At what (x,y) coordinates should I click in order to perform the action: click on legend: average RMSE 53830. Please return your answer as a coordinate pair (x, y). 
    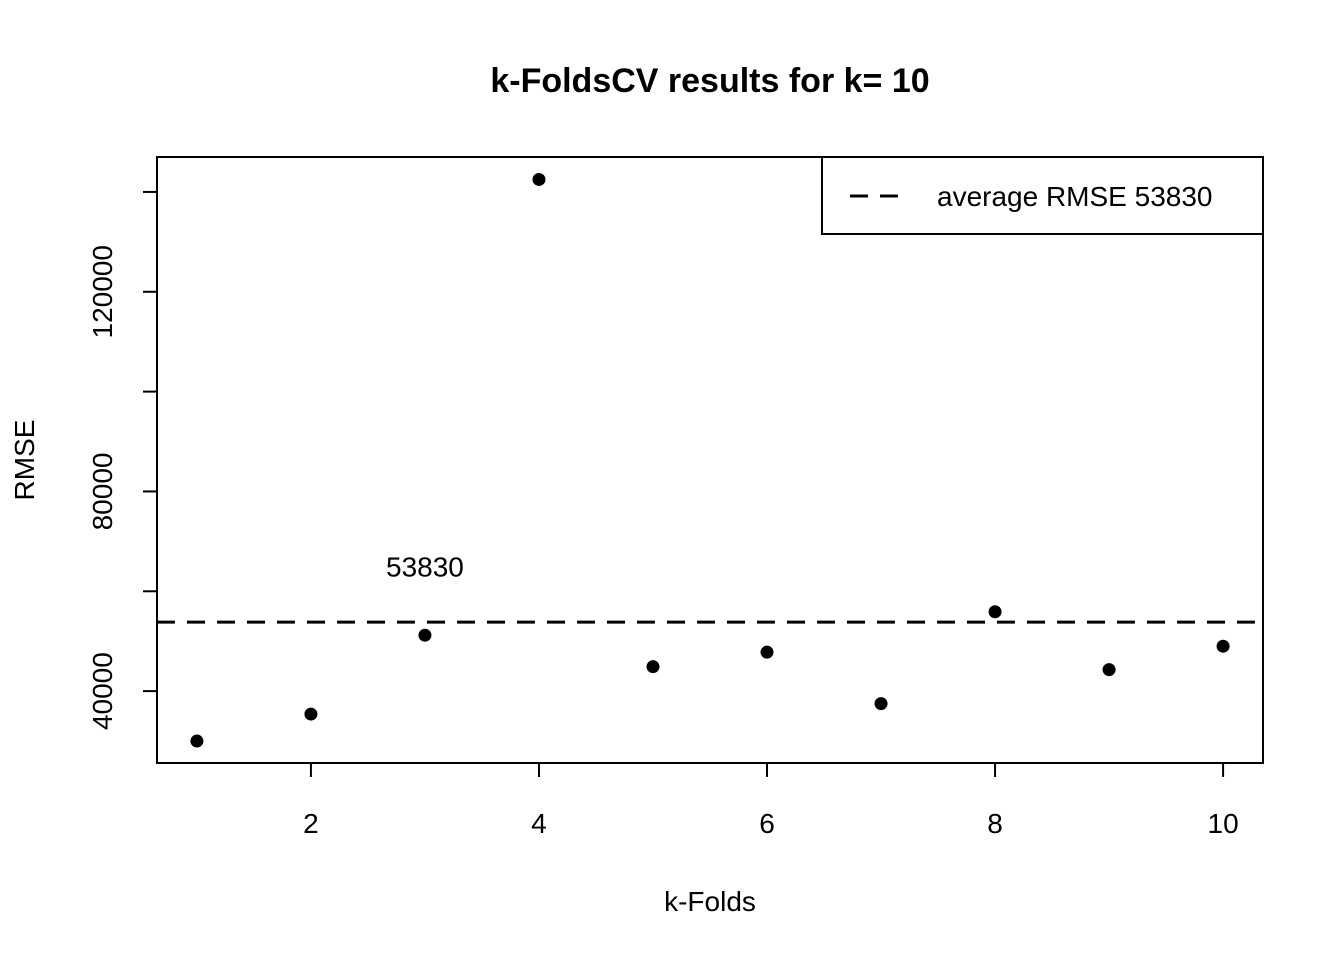
    Looking at the image, I should click on (1042, 195).